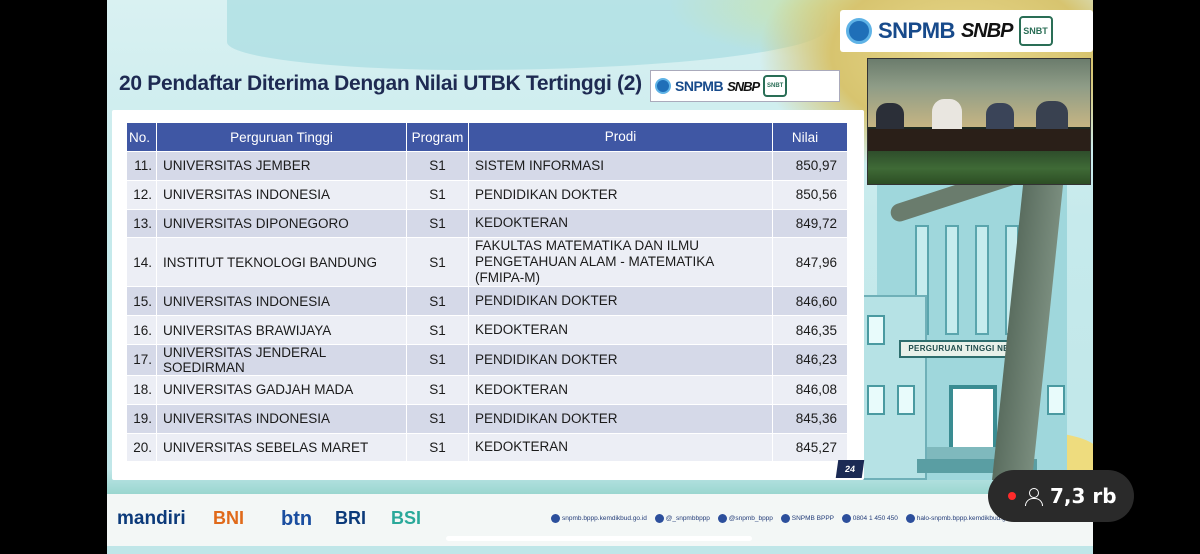  I want to click on cell-no: 11., so click(141, 166).